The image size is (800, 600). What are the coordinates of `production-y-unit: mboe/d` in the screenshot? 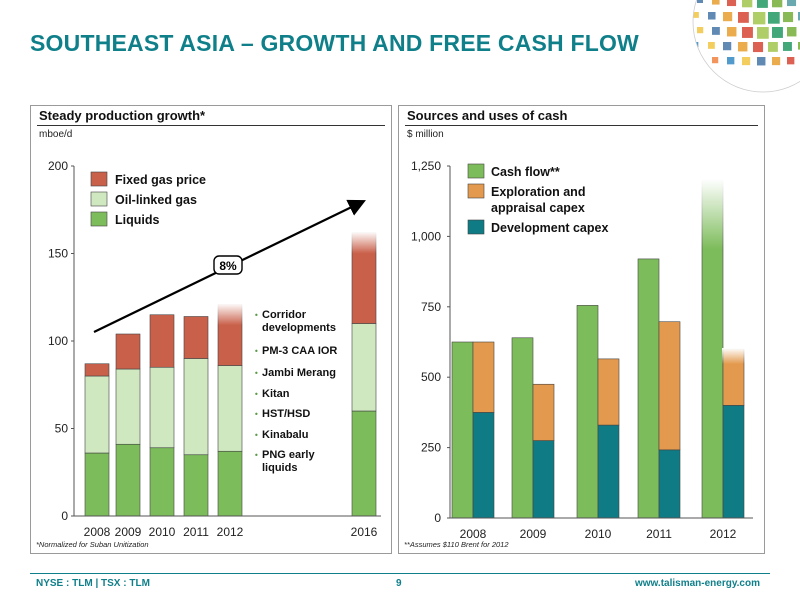 It's located at (56, 134).